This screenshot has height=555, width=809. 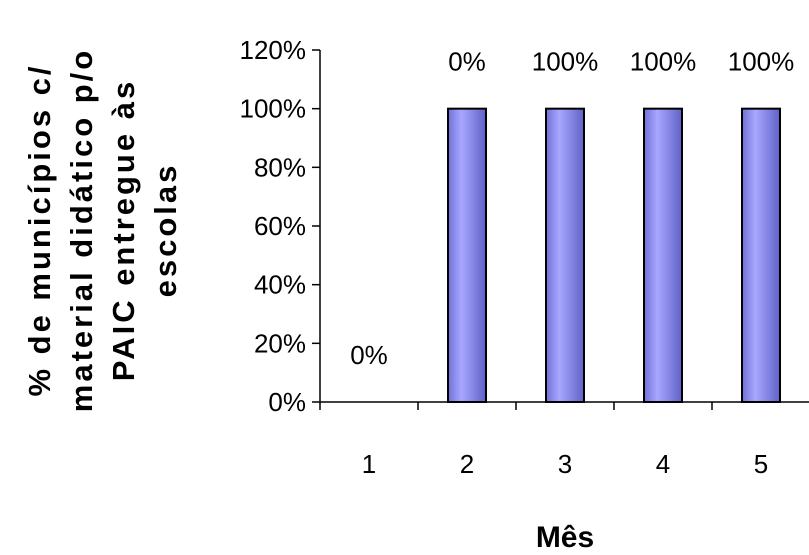 I want to click on x-tick-label: 4, so click(x=663, y=464).